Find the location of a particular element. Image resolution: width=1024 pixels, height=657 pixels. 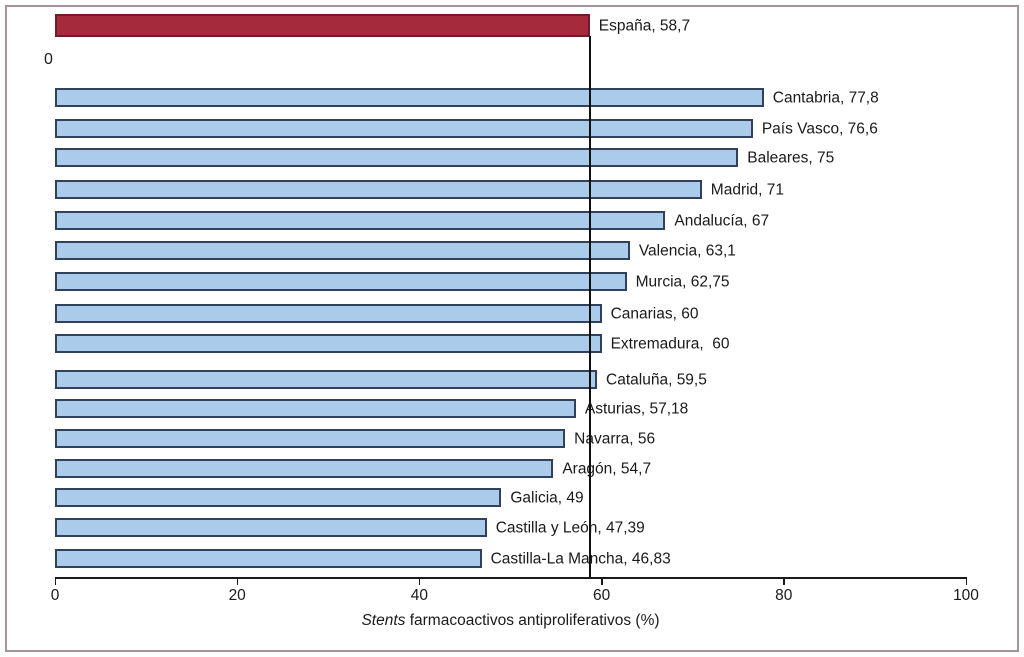

bar-baleares is located at coordinates (397, 157).